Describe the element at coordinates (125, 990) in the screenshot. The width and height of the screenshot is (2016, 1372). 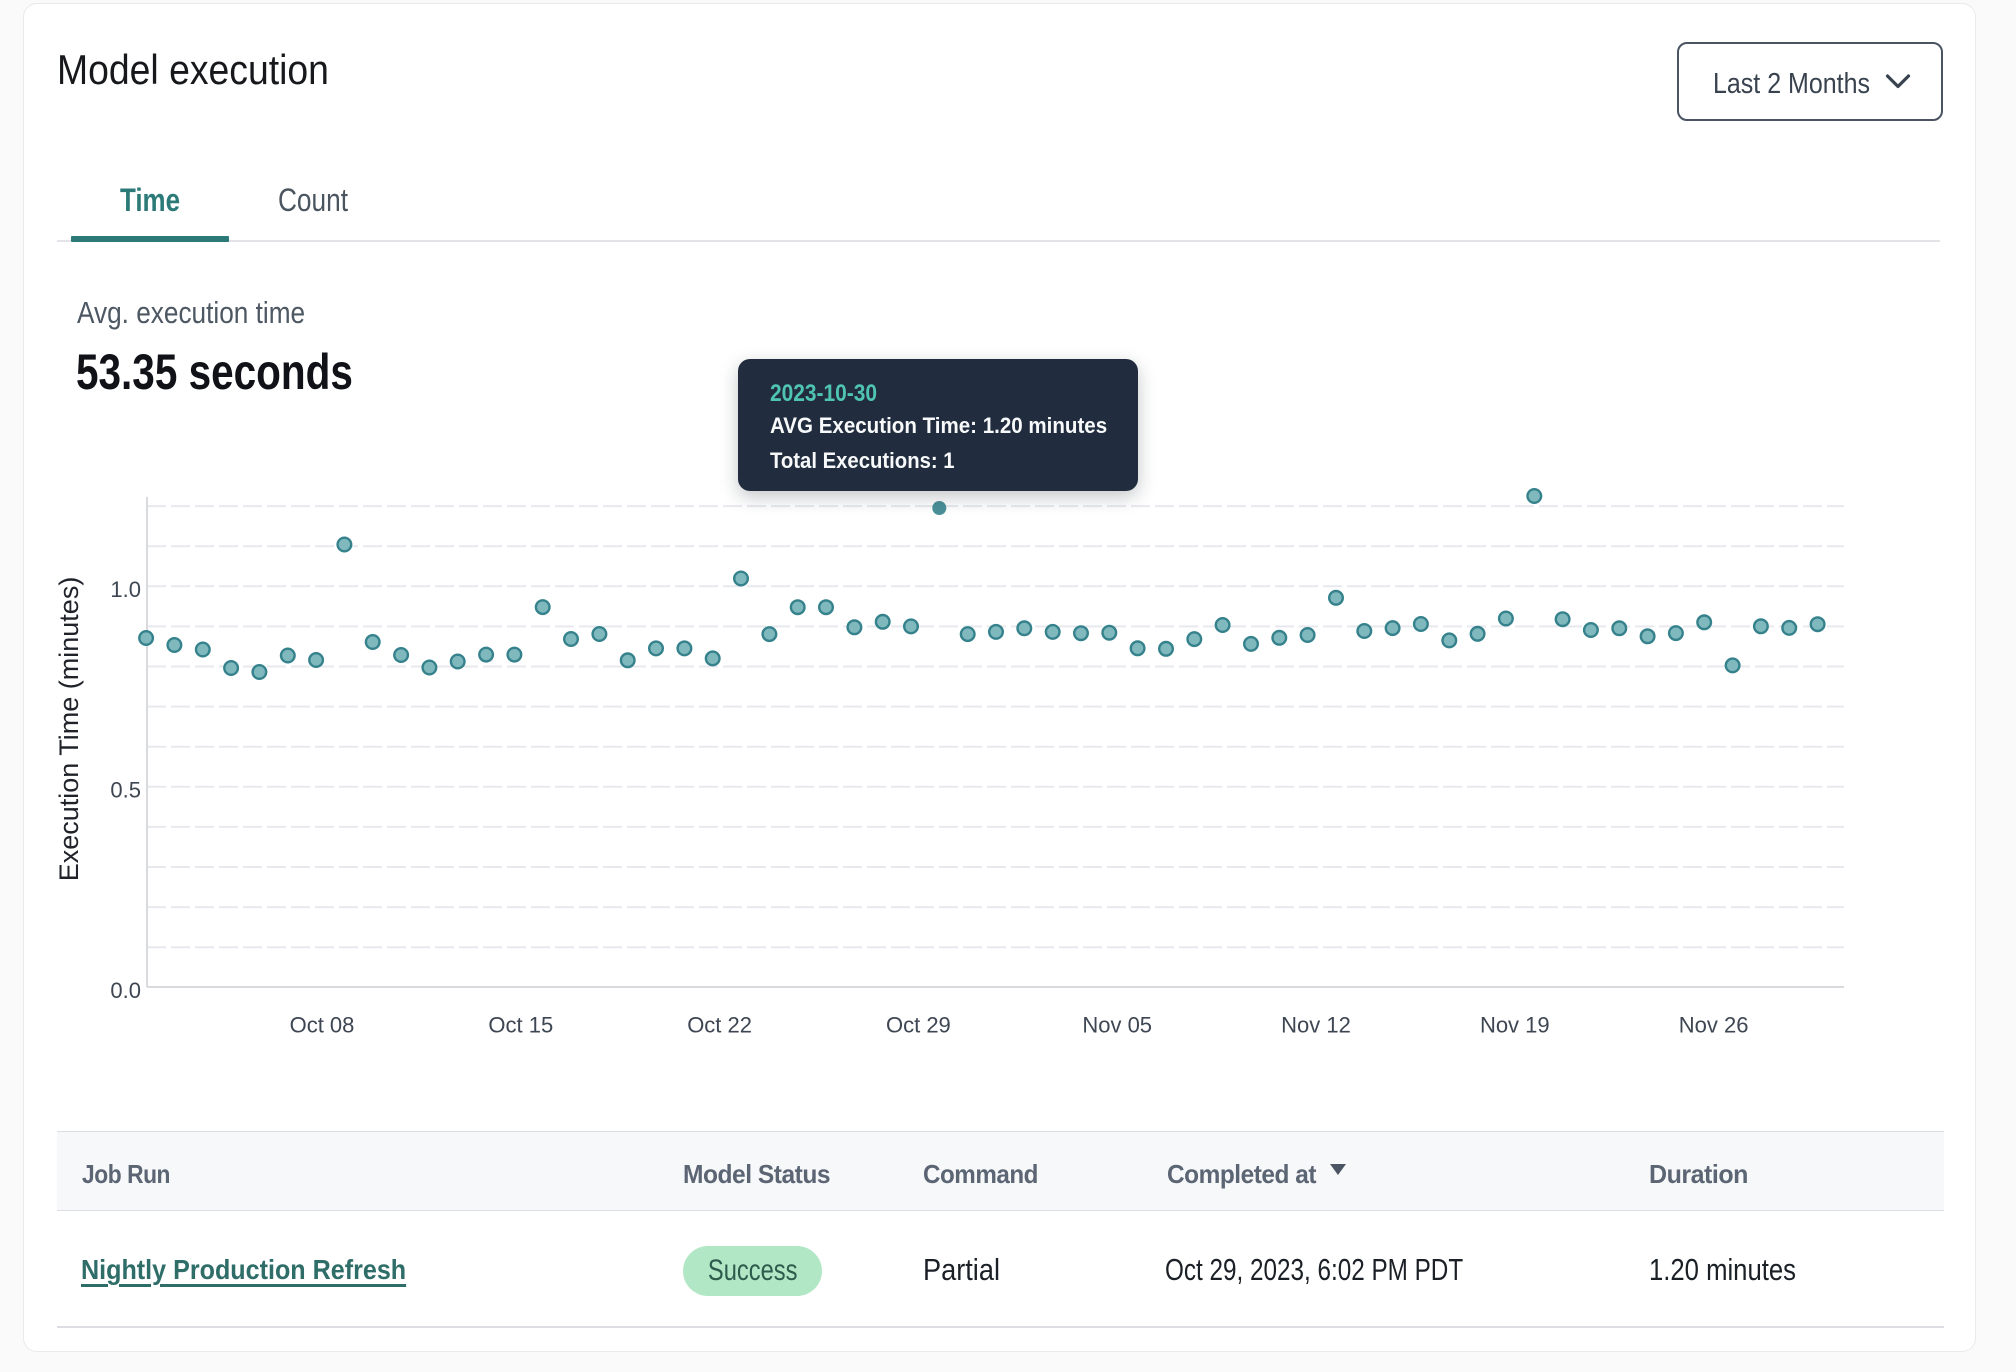
I see `svg-text: 0.0` at that location.